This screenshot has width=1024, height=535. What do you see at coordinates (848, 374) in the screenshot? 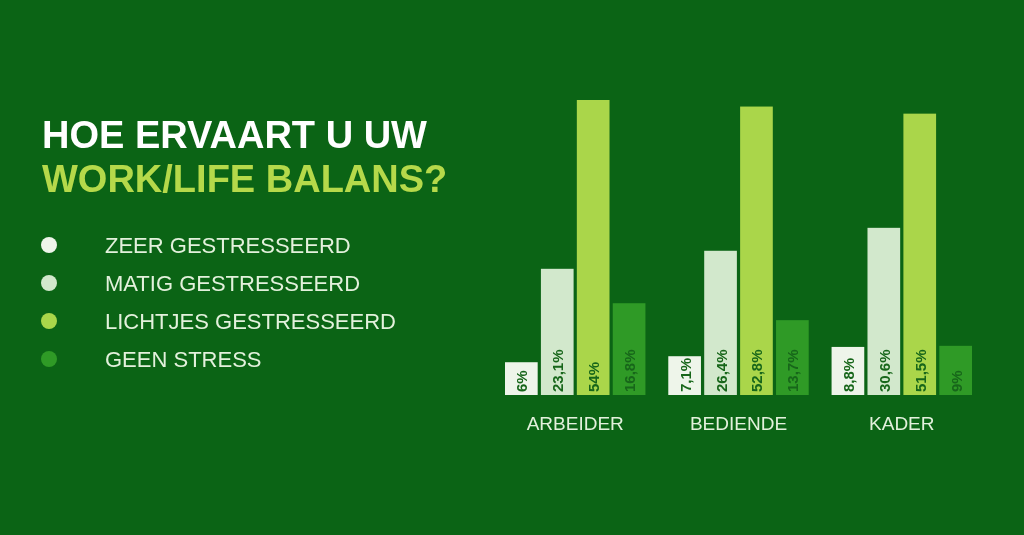
I see `data-label: 8,8%` at bounding box center [848, 374].